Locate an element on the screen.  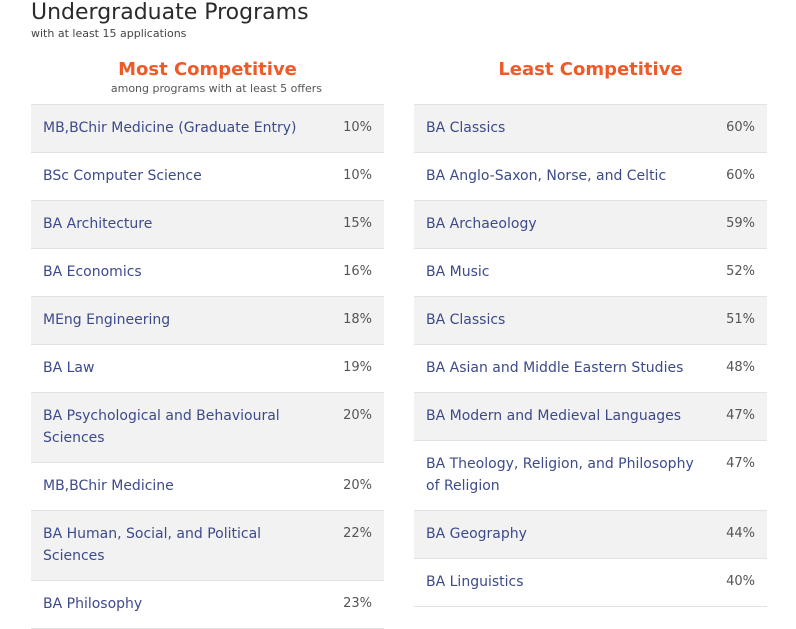
offer-rate: 18% is located at coordinates (357, 319).